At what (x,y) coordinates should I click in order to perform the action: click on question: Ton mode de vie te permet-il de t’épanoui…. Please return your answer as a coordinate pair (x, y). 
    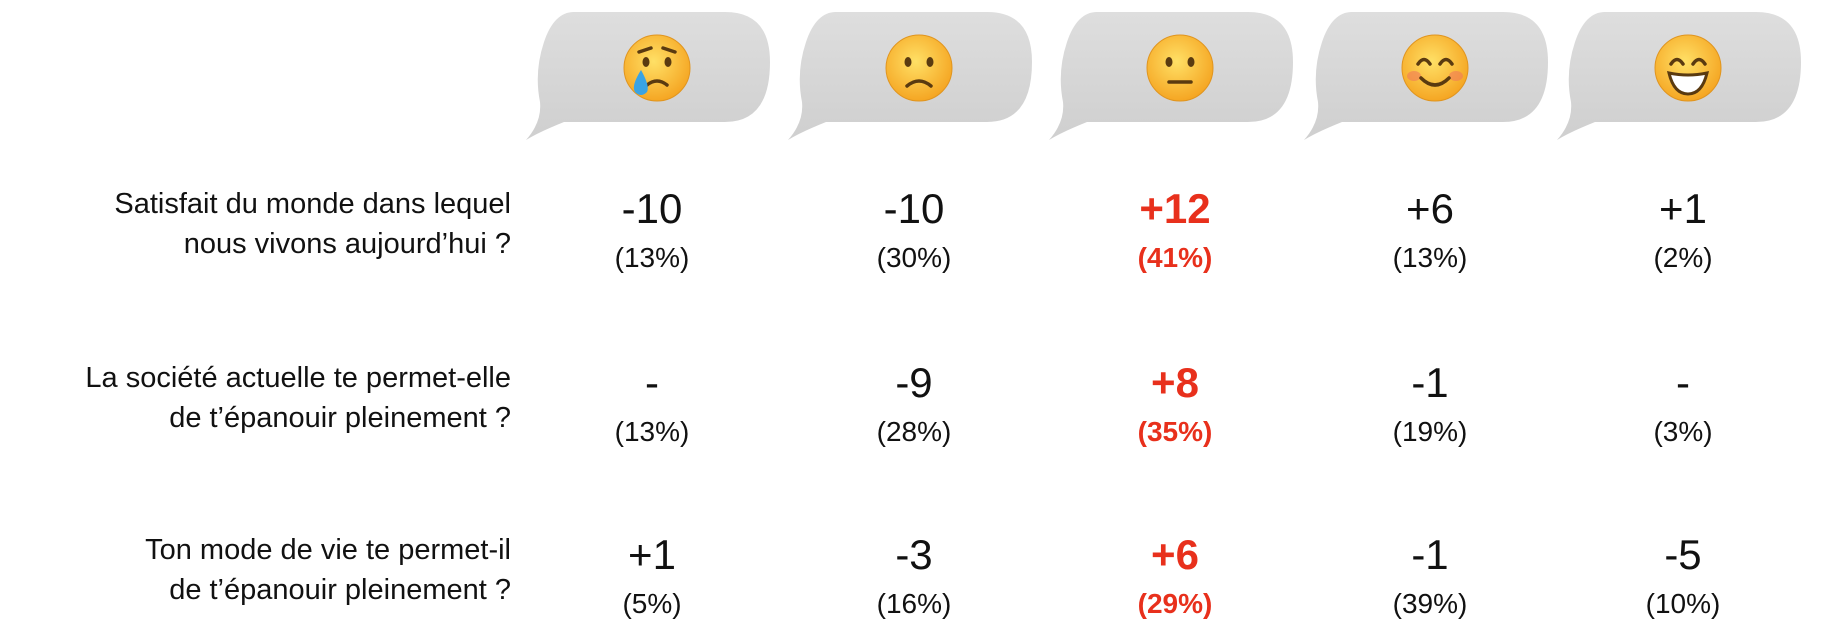
    Looking at the image, I should click on (328, 570).